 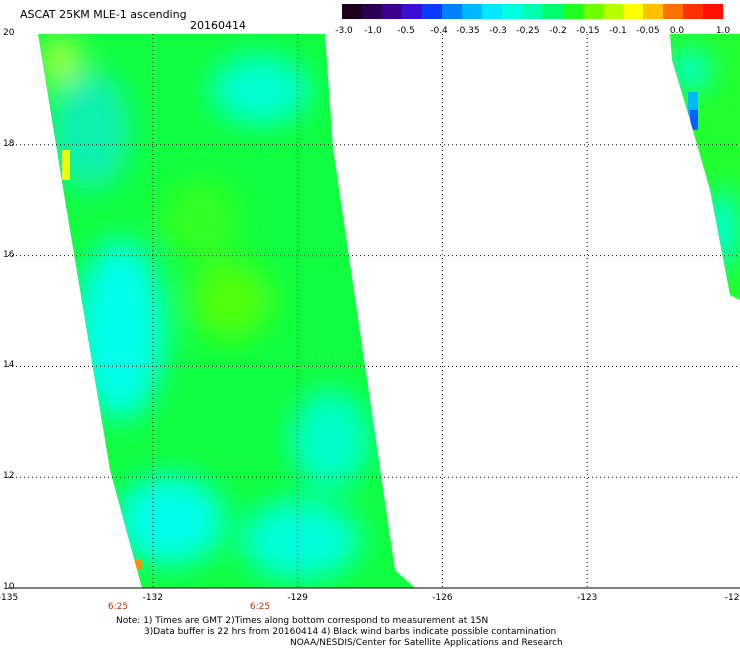 What do you see at coordinates (9, 587) in the screenshot?
I see `latitude-label: 10` at bounding box center [9, 587].